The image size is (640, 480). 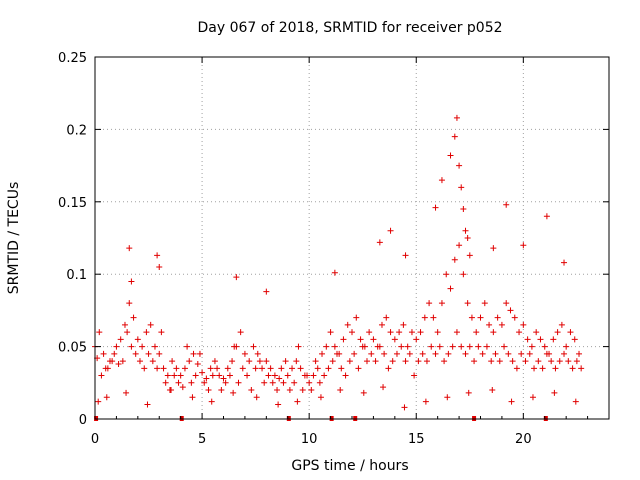 I want to click on y-tick-label: 0.1, so click(x=76, y=275).